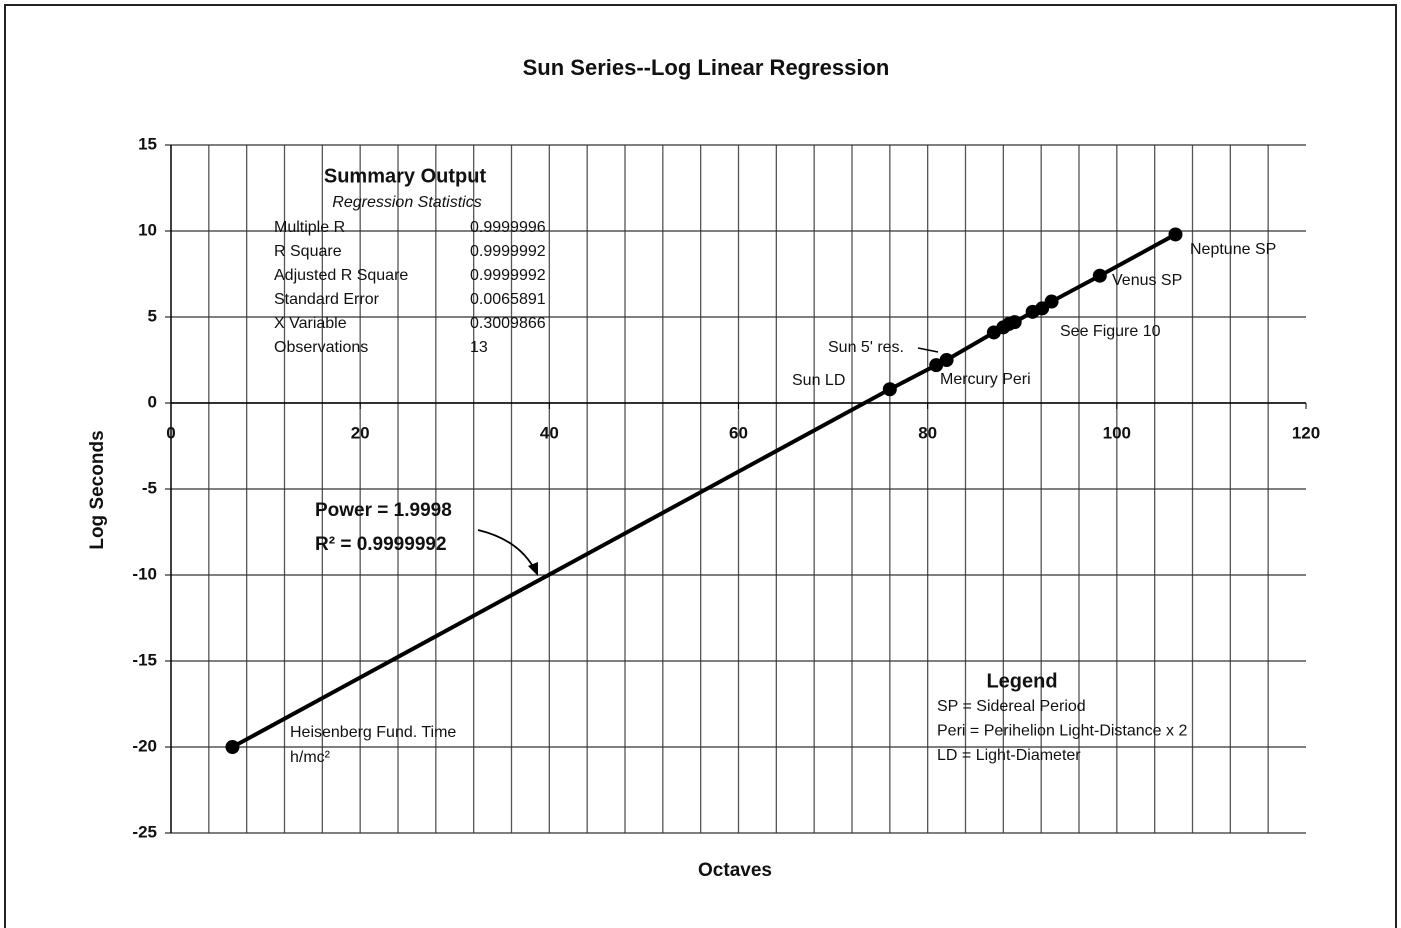 This screenshot has height=928, width=1401. What do you see at coordinates (310, 757) in the screenshot?
I see `annotation: h/mc²` at bounding box center [310, 757].